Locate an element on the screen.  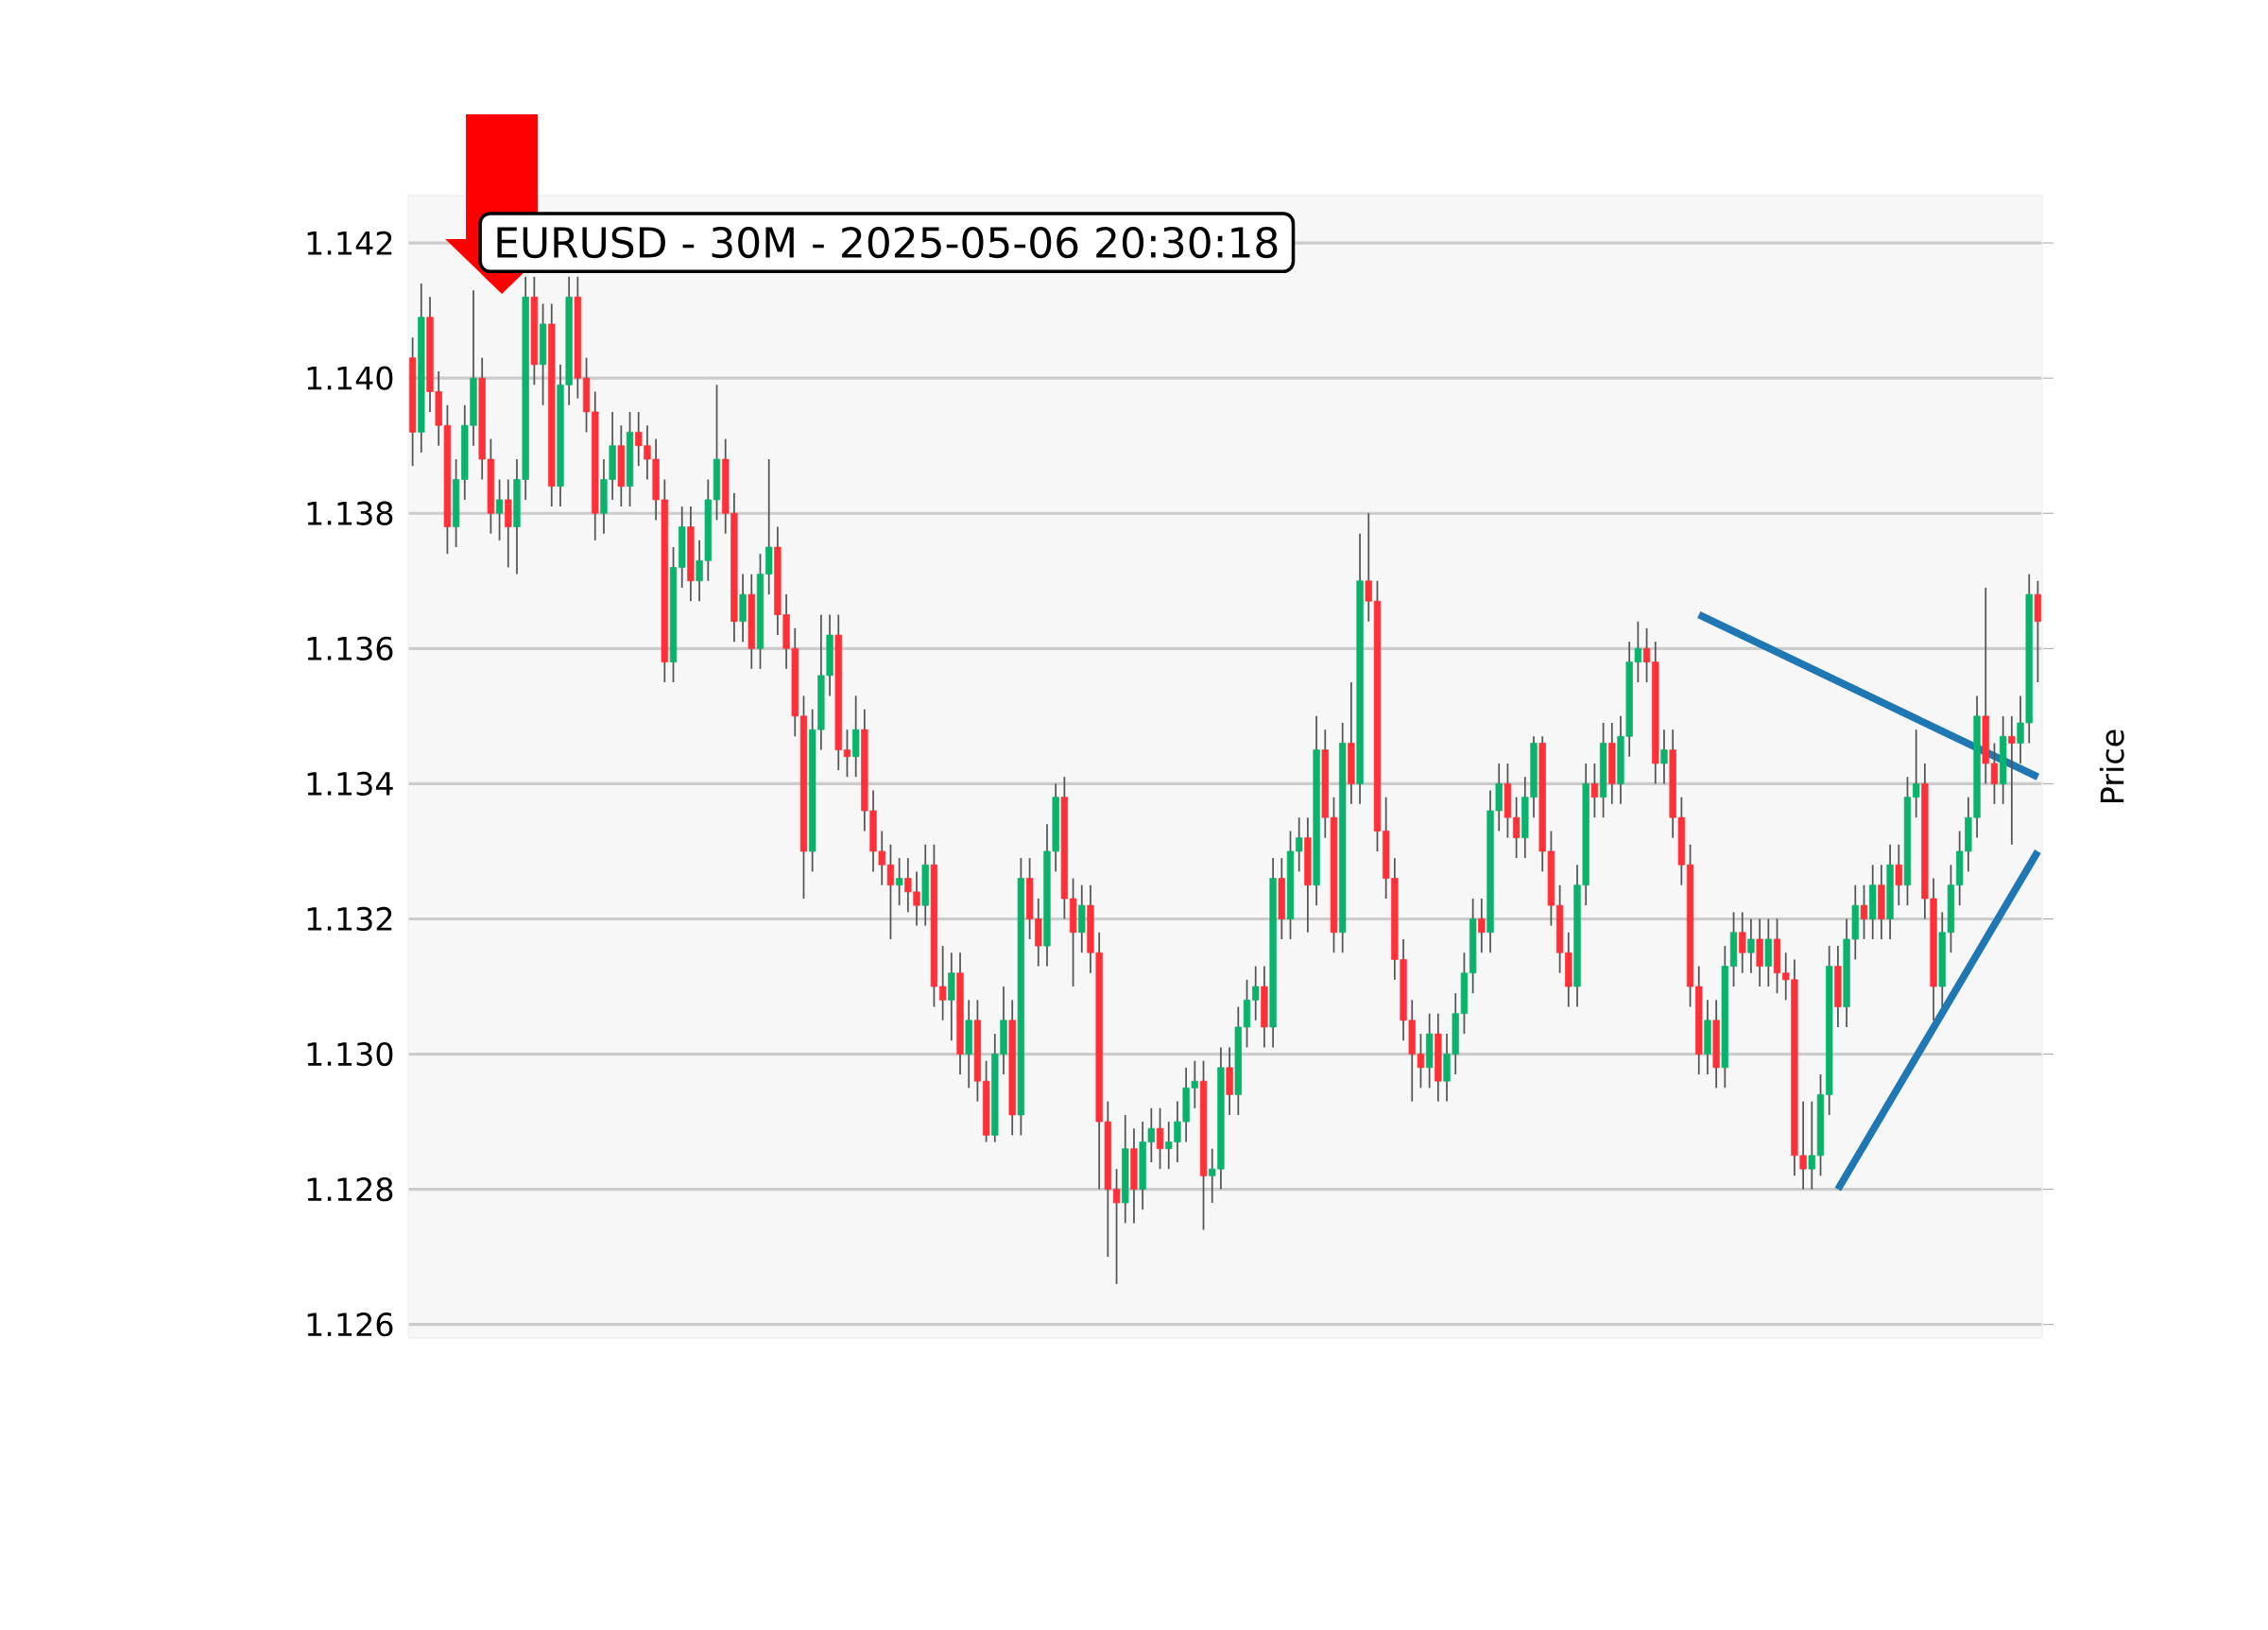
y-tick-label: 1.142 is located at coordinates (349, 243).